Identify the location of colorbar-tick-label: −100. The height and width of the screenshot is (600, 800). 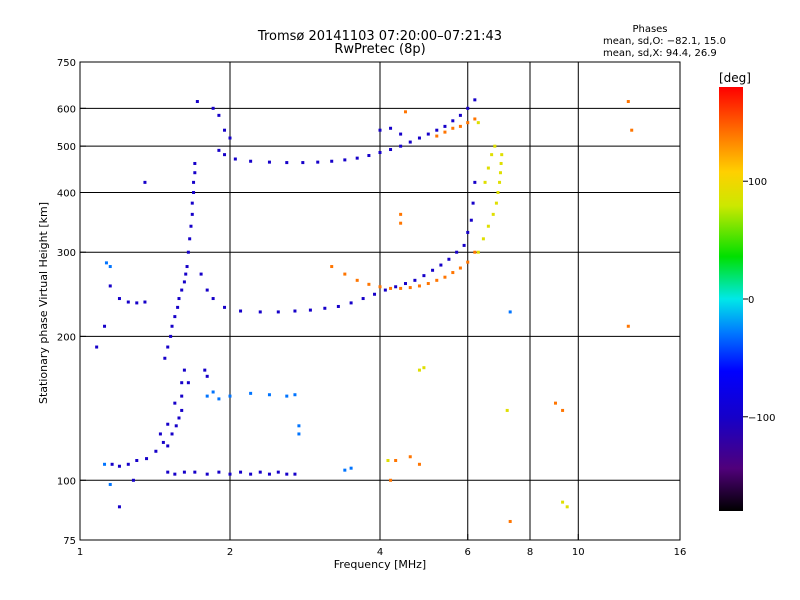
(761, 418).